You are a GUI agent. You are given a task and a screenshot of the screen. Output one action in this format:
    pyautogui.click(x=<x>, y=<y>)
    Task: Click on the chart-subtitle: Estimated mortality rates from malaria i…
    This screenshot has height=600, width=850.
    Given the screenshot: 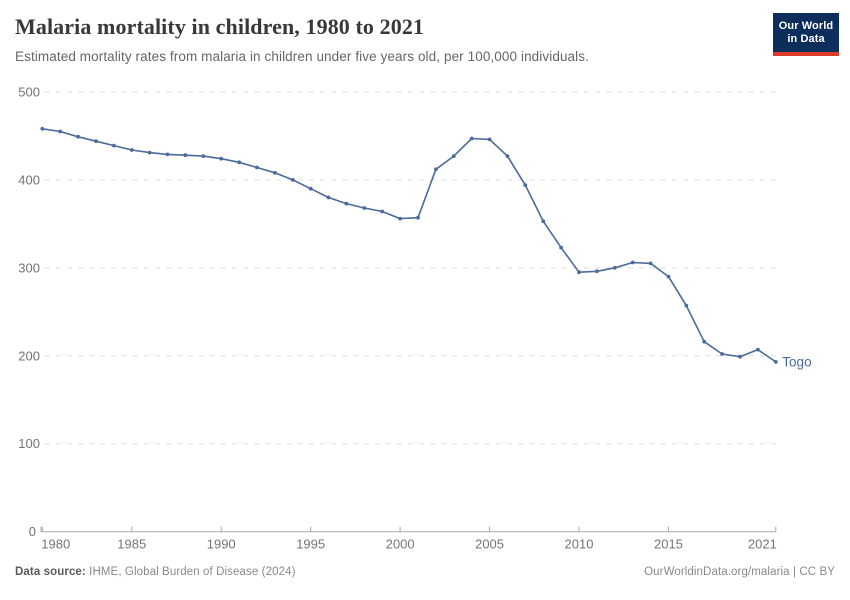 What is the action you would take?
    pyautogui.click(x=302, y=56)
    